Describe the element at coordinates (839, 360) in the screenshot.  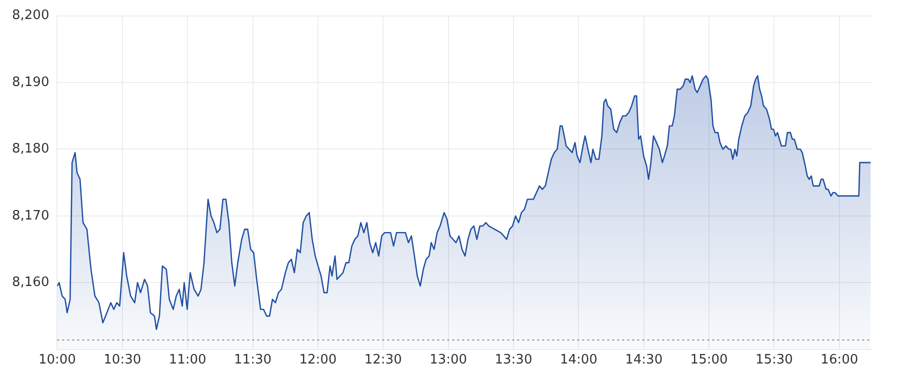
I see `x-tick-label: 16:00` at that location.